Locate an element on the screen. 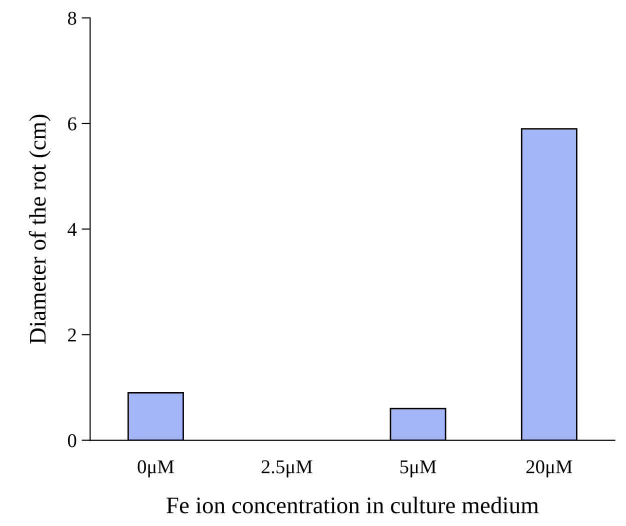  x-tick-label: 2.5μM is located at coordinates (287, 469).